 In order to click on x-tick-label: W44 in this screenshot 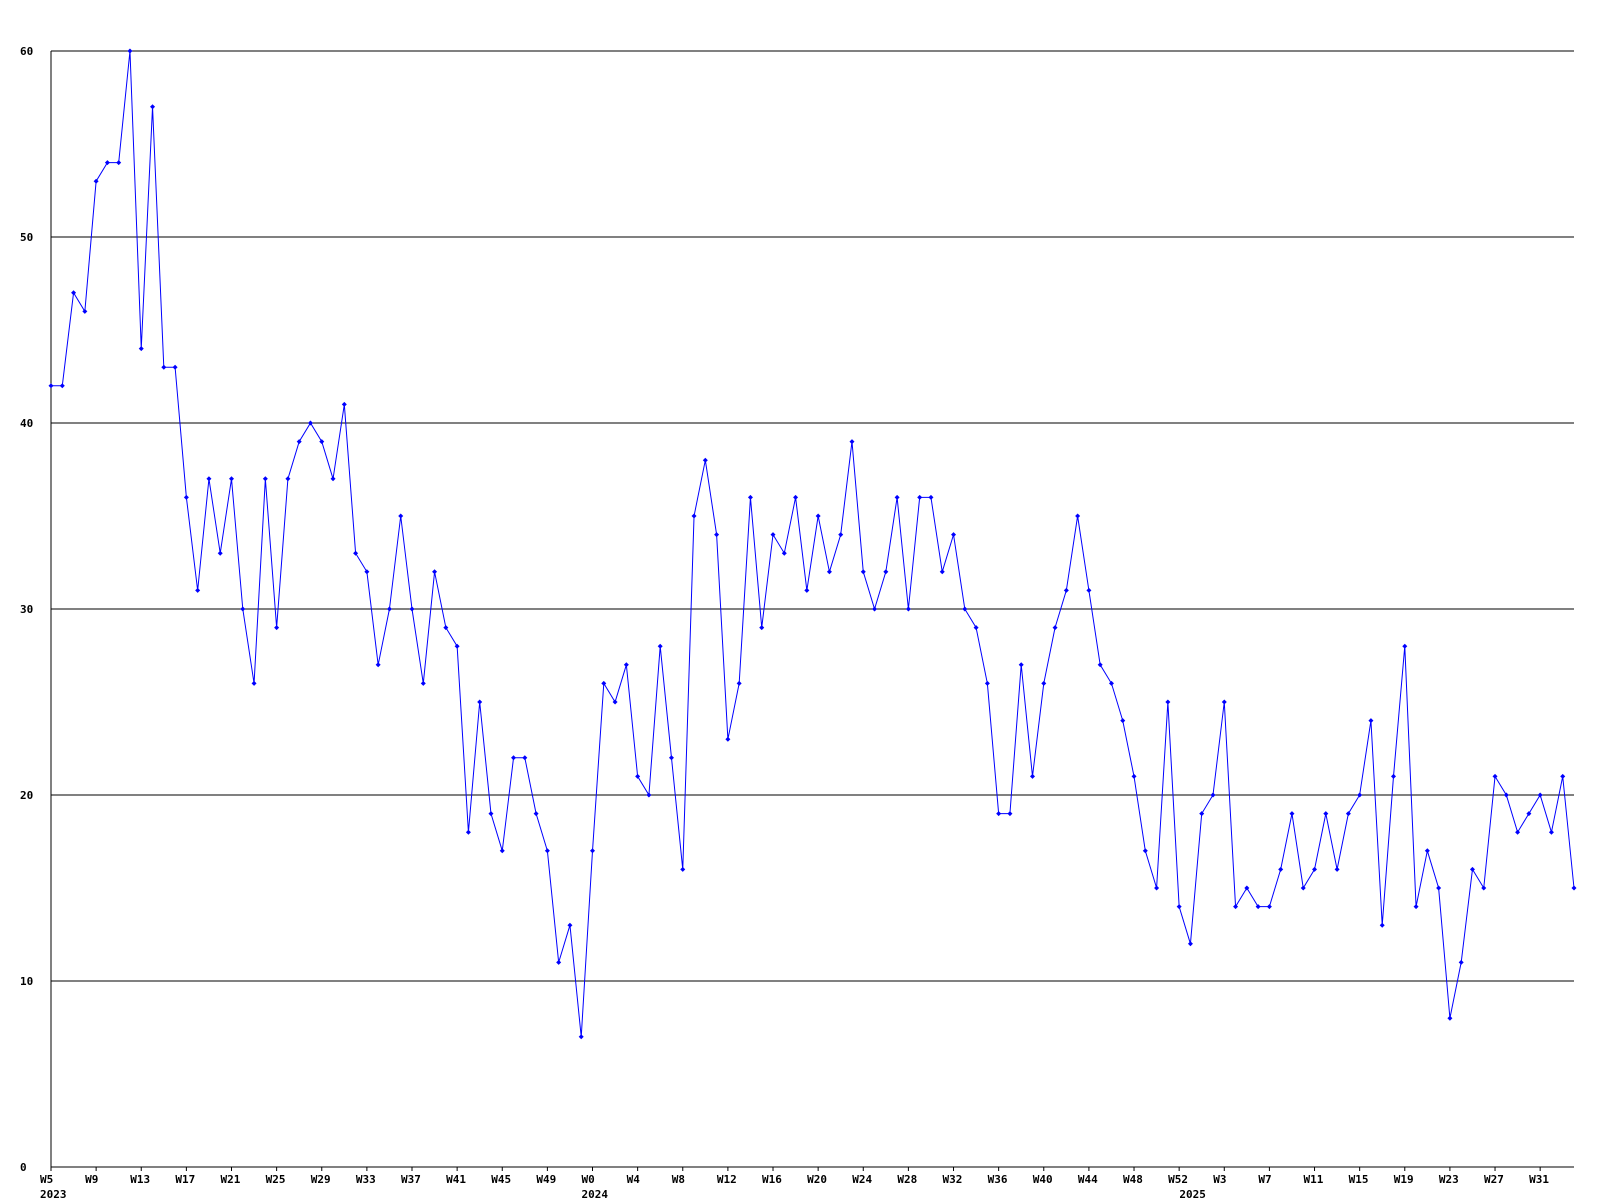, I will do `click(1088, 1179)`.